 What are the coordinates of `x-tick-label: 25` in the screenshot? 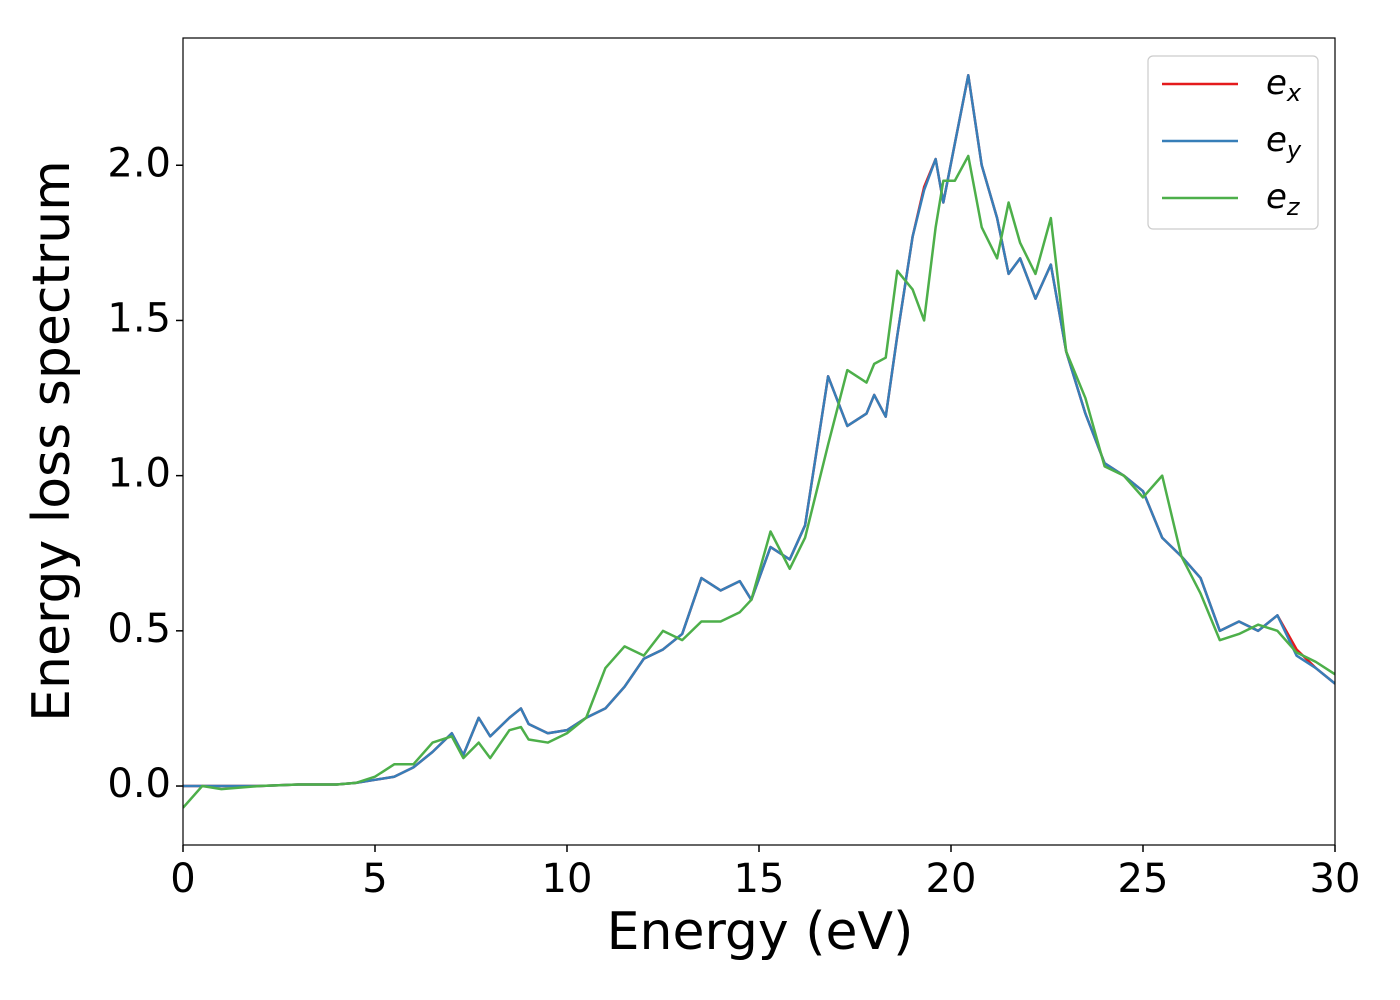 It's located at (1143, 879).